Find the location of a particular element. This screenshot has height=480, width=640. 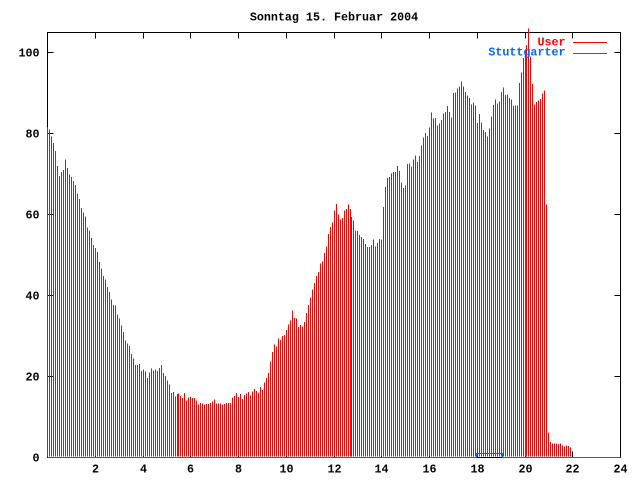

svg-text: Sonntag 15. Februar 2004 is located at coordinates (334, 18).